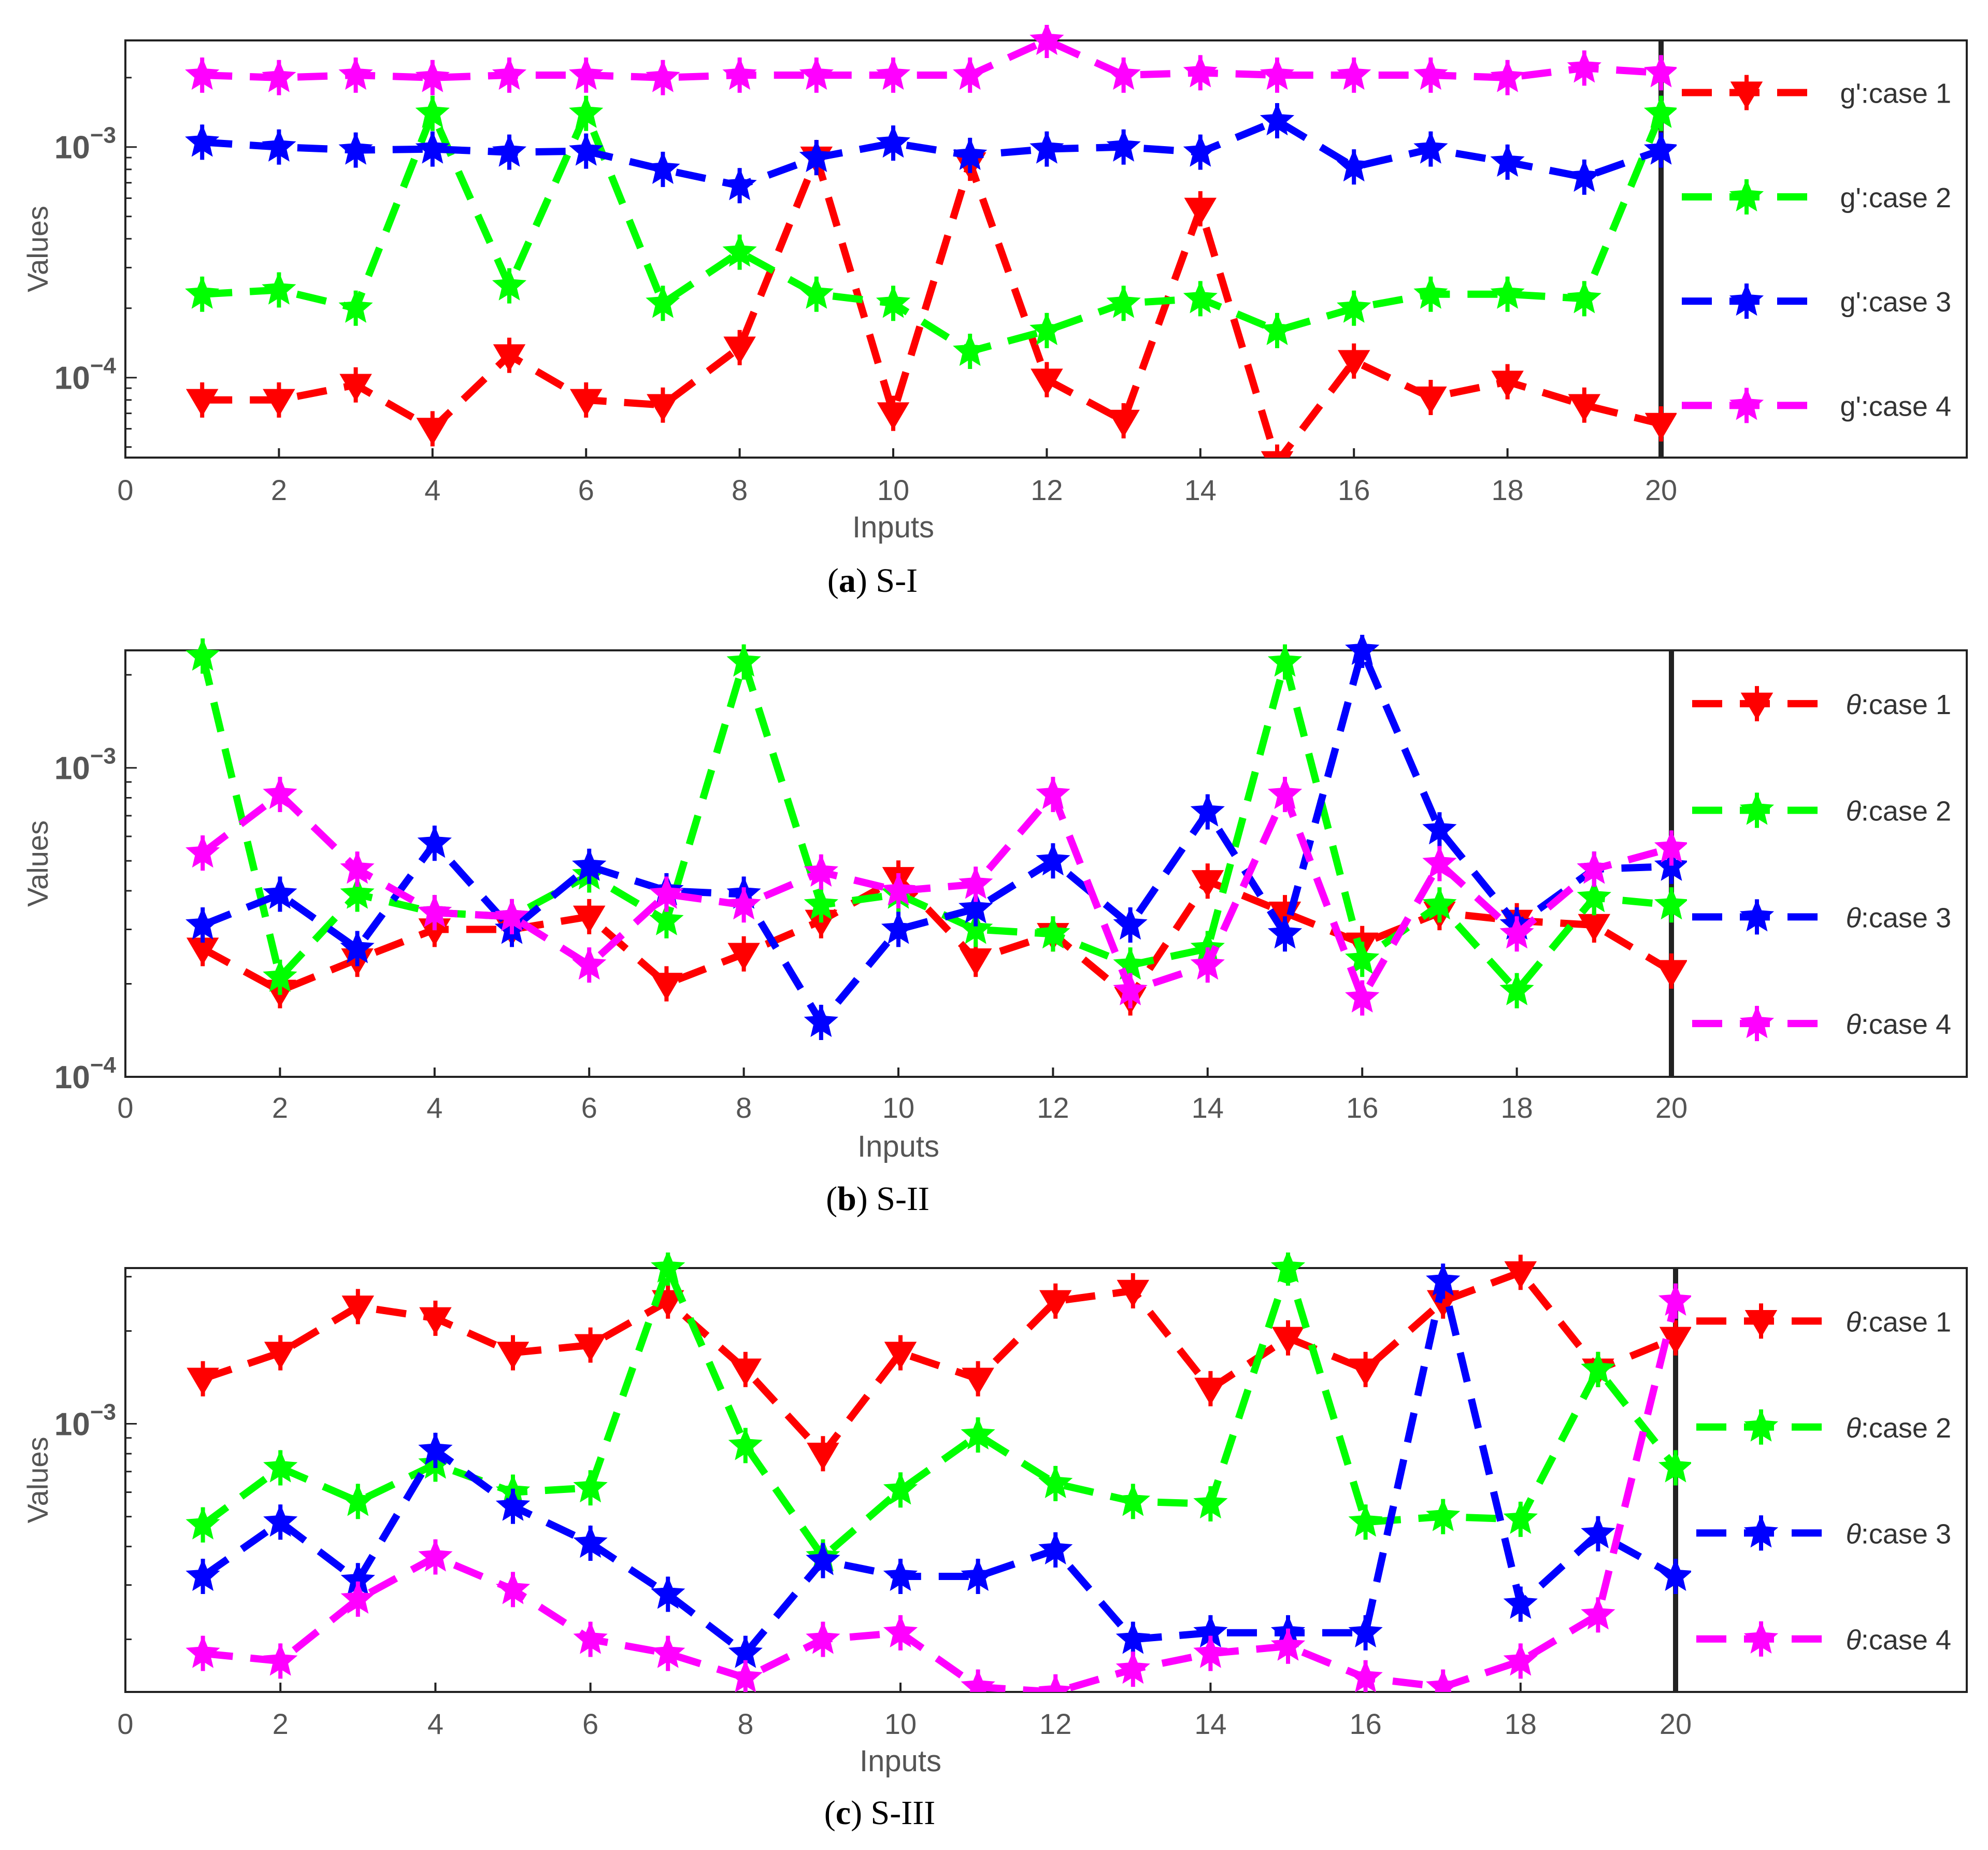 The image size is (1988, 1850). I want to click on panel-caption: (a) S-I, so click(872, 581).